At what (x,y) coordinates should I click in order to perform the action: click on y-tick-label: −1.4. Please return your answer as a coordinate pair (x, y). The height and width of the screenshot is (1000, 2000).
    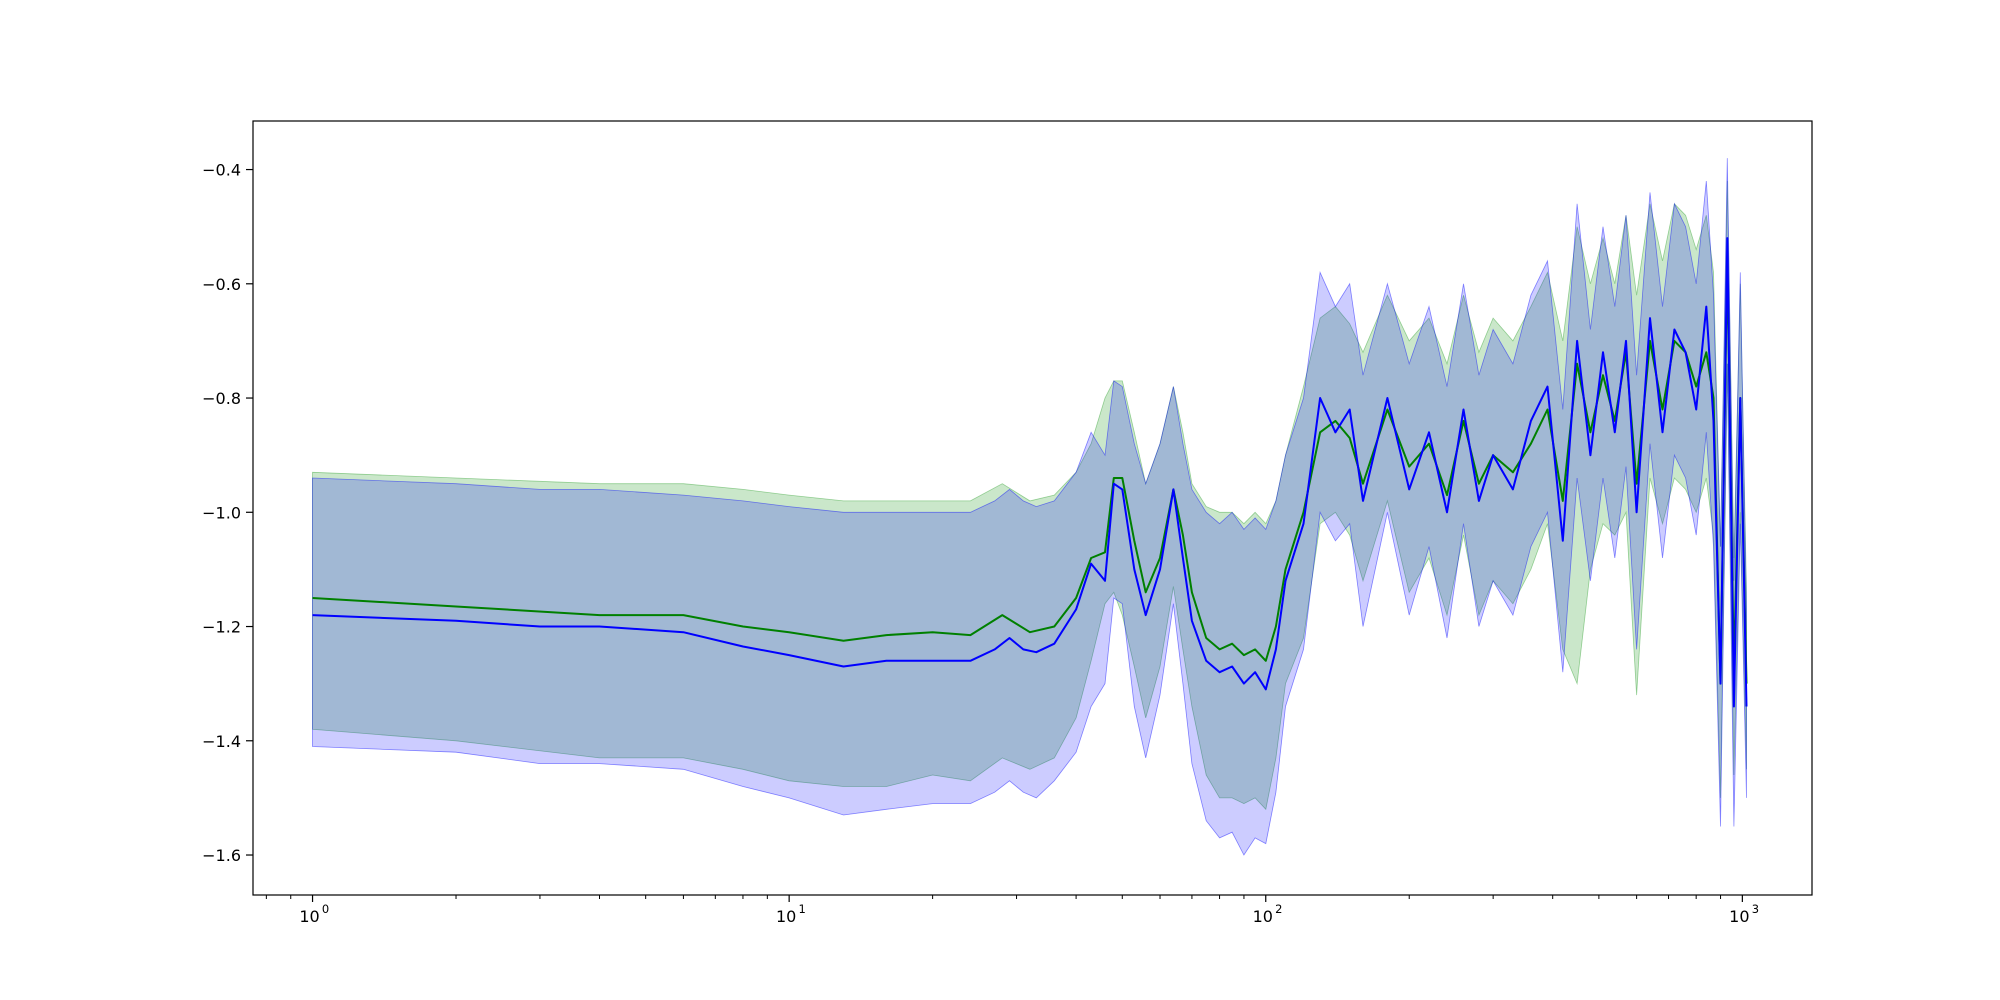
    Looking at the image, I should click on (221, 741).